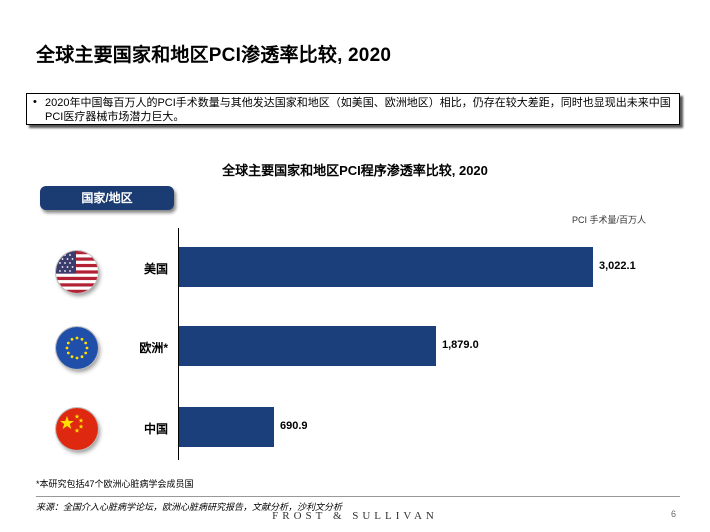 The height and width of the screenshot is (532, 710). I want to click on category-axis-line, so click(178, 344).